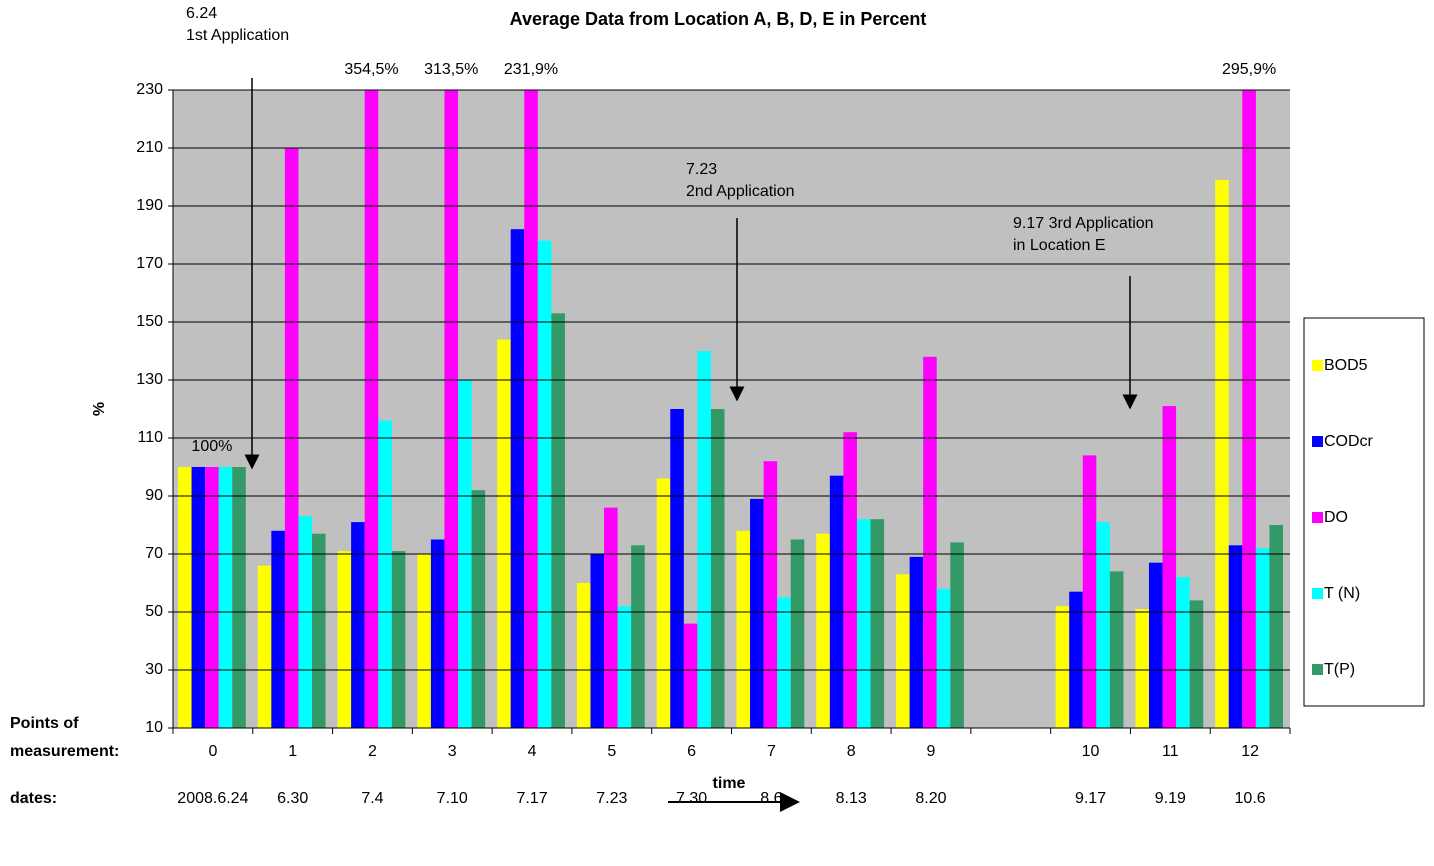  Describe the element at coordinates (1364, 512) in the screenshot. I see `legend` at that location.